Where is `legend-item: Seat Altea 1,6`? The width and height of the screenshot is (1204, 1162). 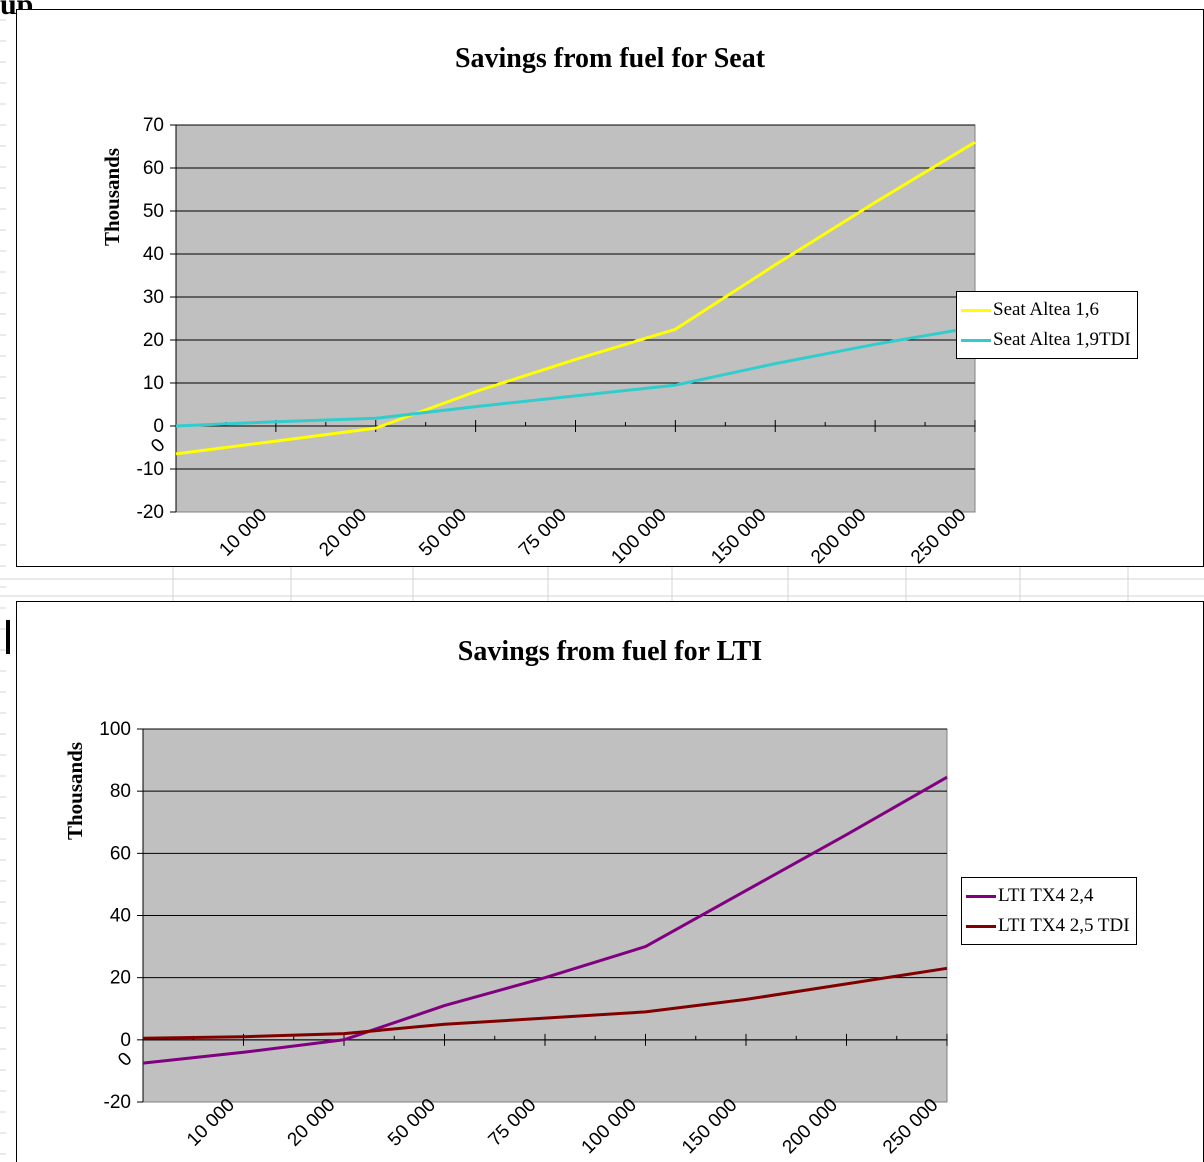
legend-item: Seat Altea 1,6 is located at coordinates (1046, 310).